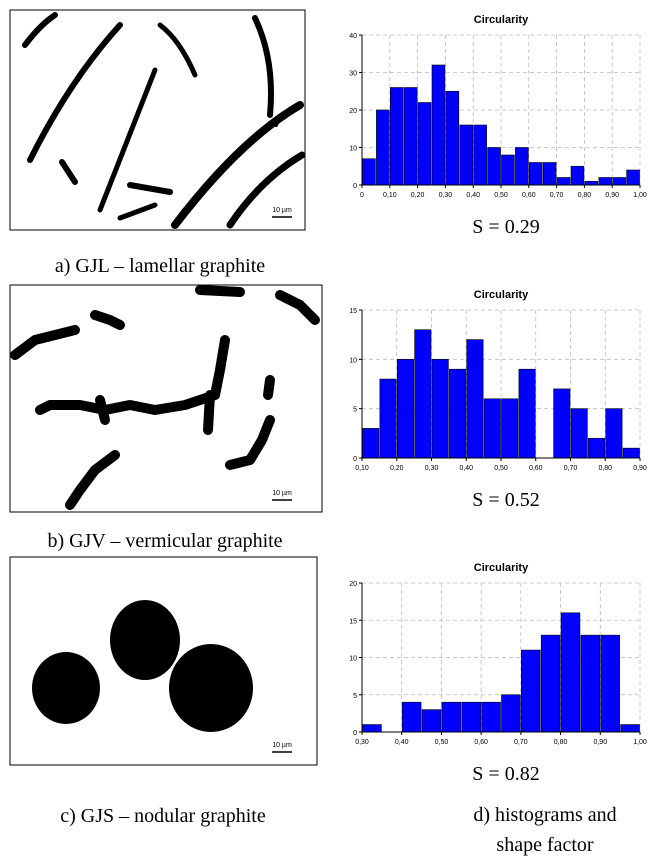 The height and width of the screenshot is (861, 661). I want to click on y-tick-label: 30, so click(353, 74).